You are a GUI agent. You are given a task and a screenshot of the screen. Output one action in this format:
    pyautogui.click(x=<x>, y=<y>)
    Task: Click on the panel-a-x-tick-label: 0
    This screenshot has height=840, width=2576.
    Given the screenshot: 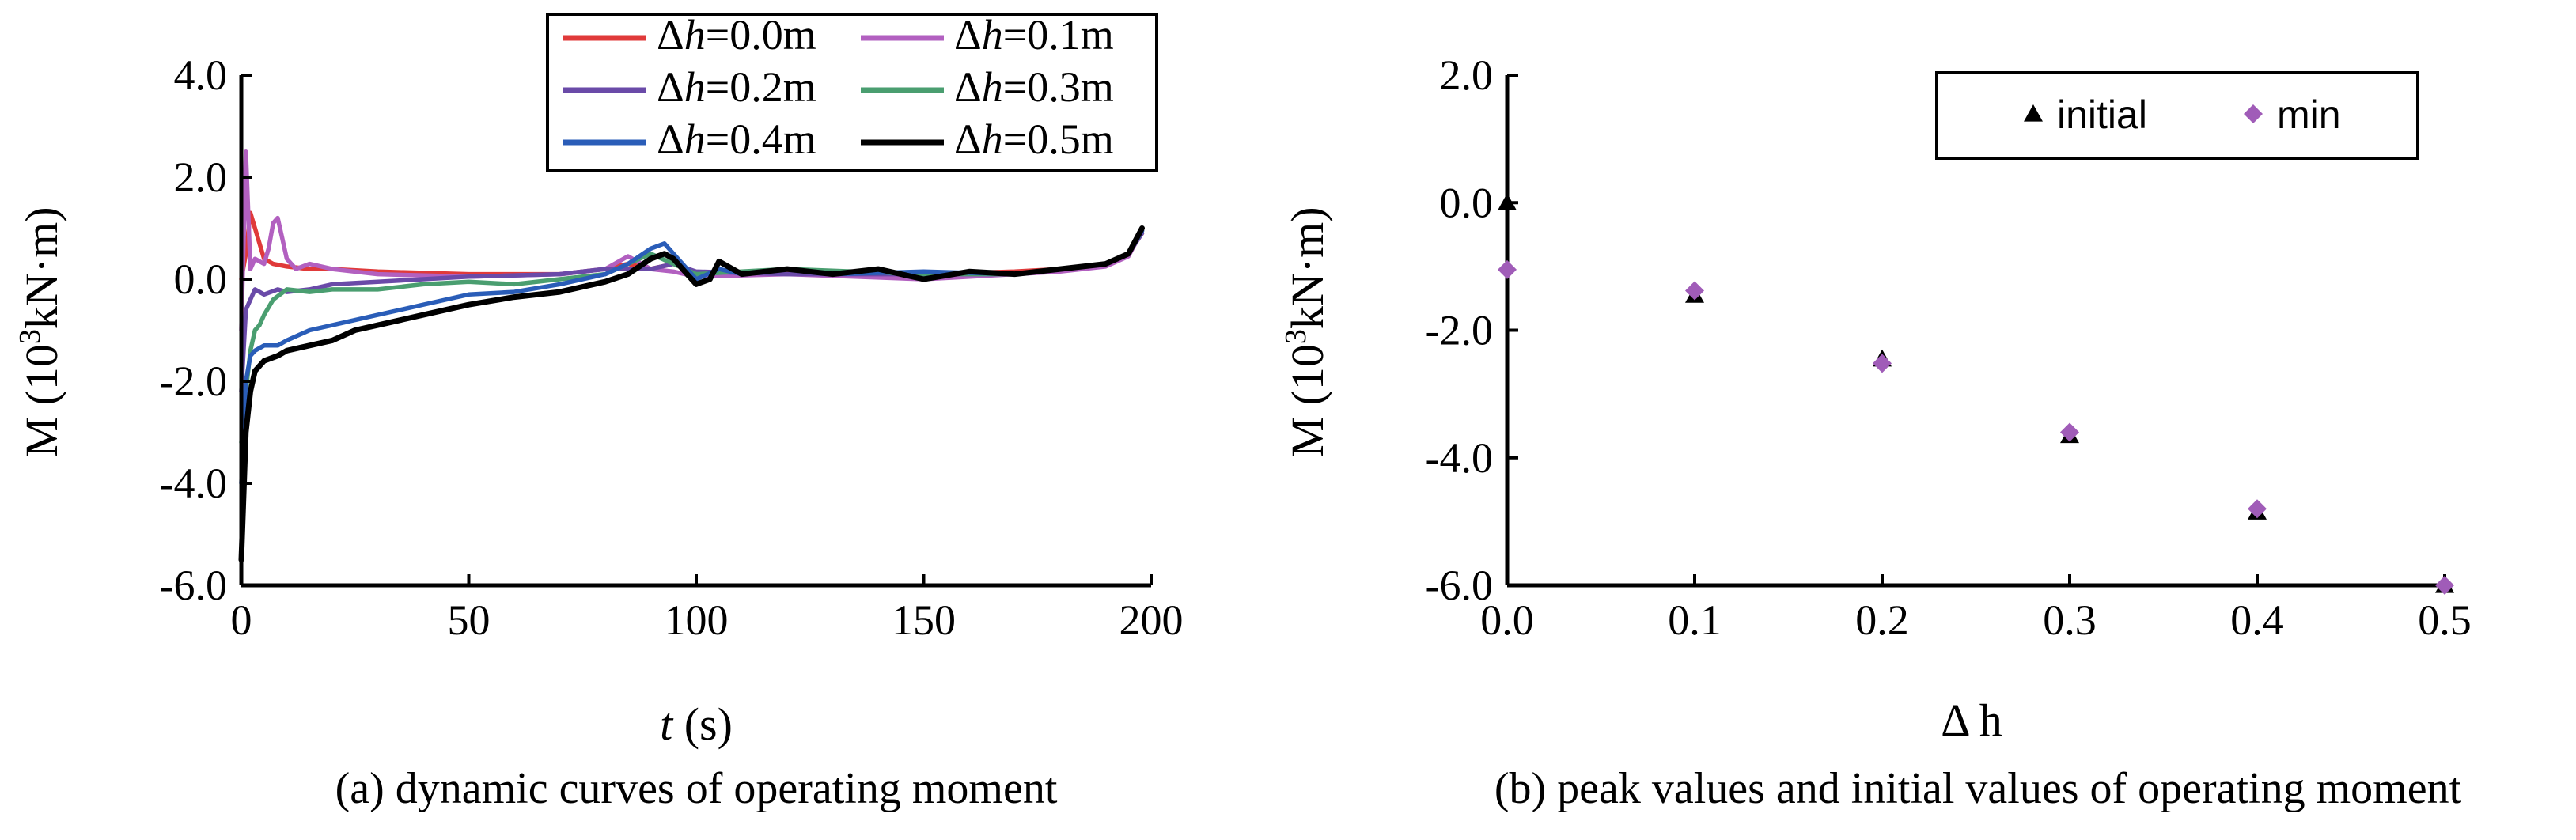 What is the action you would take?
    pyautogui.click(x=241, y=620)
    